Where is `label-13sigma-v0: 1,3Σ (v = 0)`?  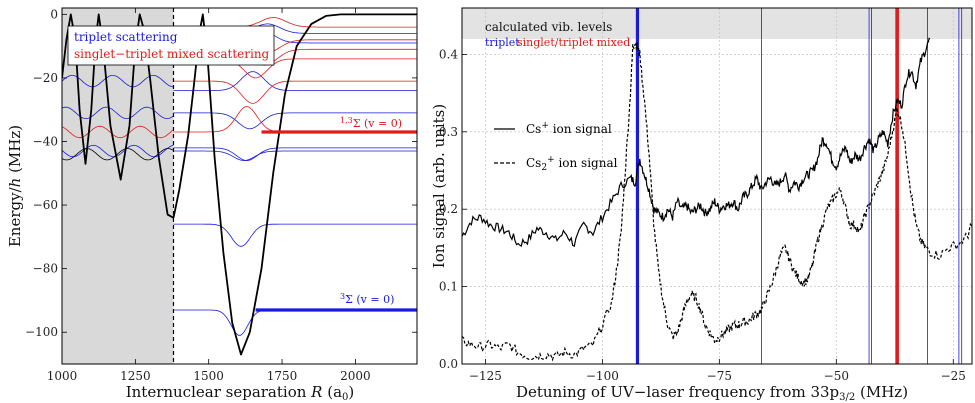 label-13sigma-v0: 1,3Σ (v = 0) is located at coordinates (371, 123).